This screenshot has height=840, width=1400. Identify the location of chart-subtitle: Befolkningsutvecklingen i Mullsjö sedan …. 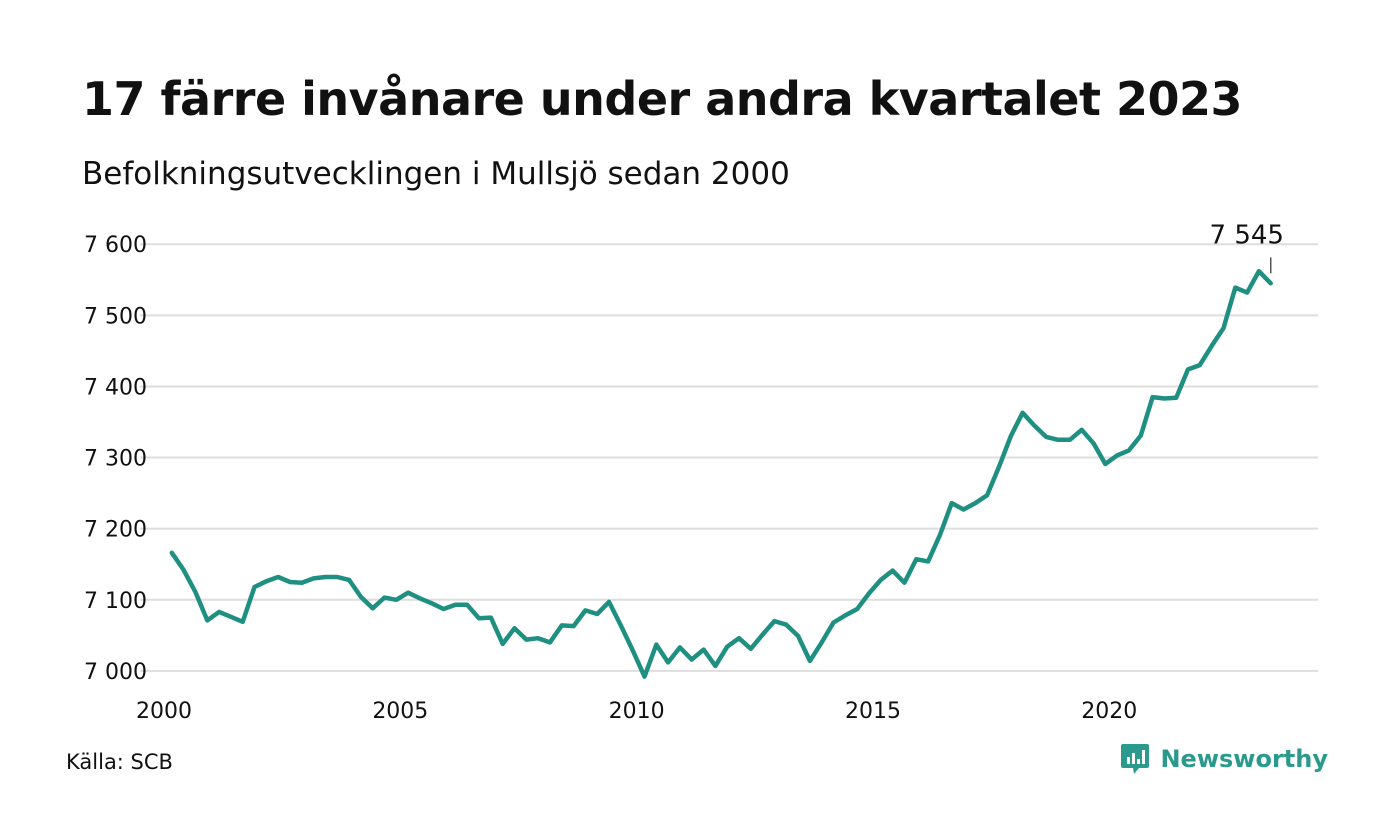
(436, 174).